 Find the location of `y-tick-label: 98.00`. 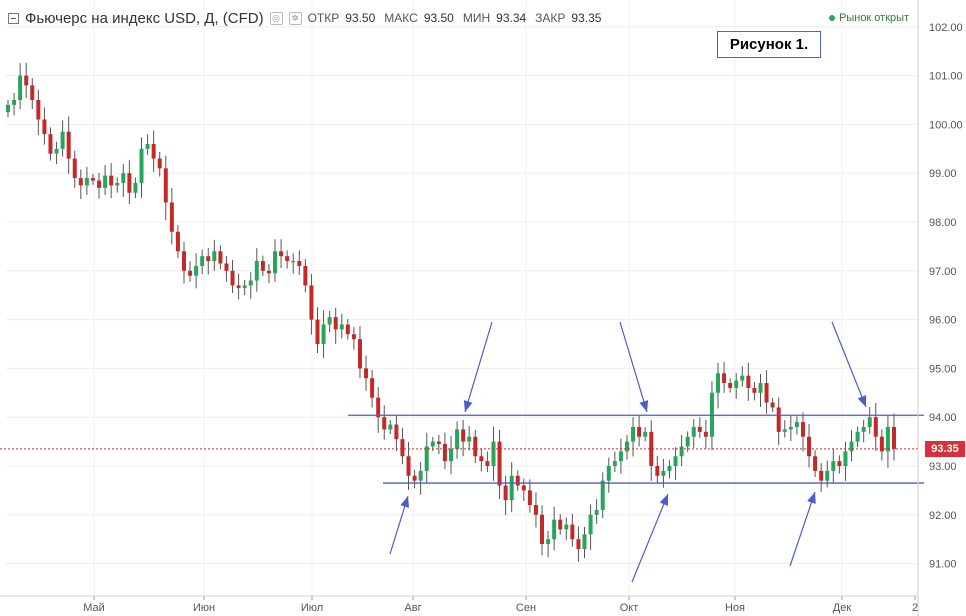

y-tick-label: 98.00 is located at coordinates (943, 223).